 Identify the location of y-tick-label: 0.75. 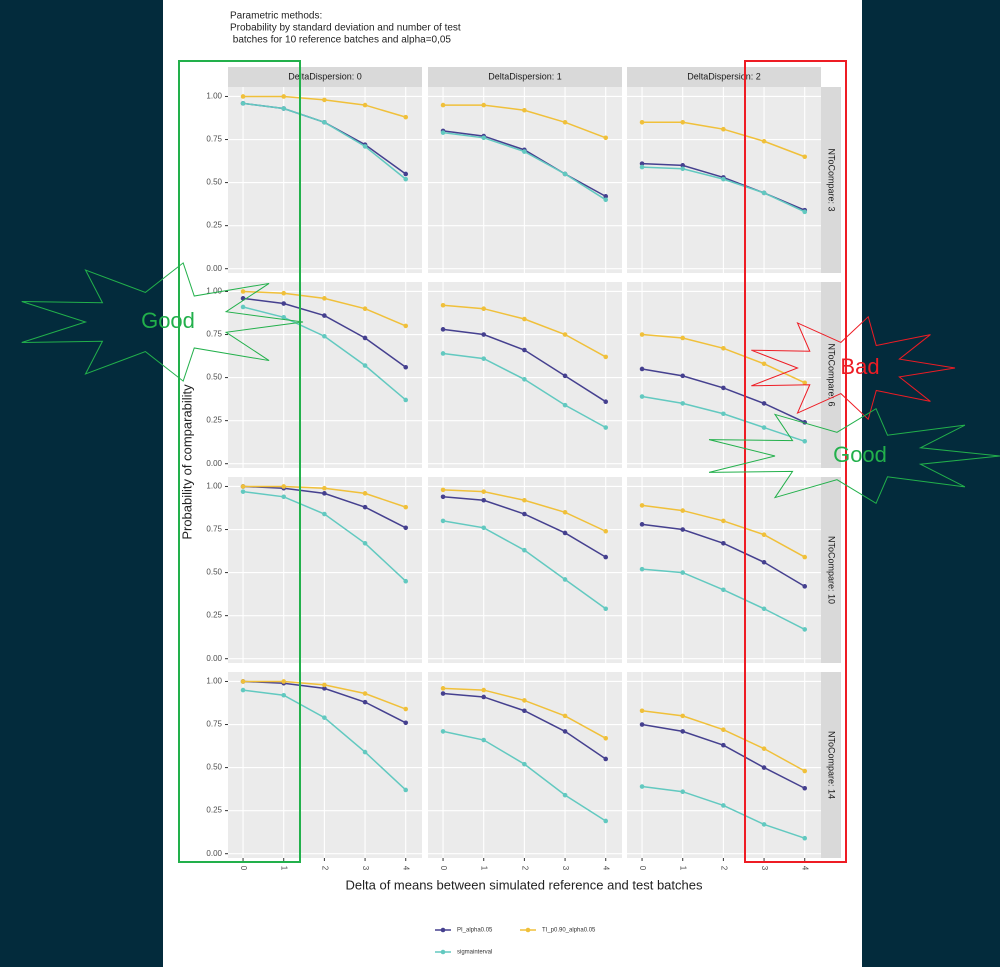
(214, 529).